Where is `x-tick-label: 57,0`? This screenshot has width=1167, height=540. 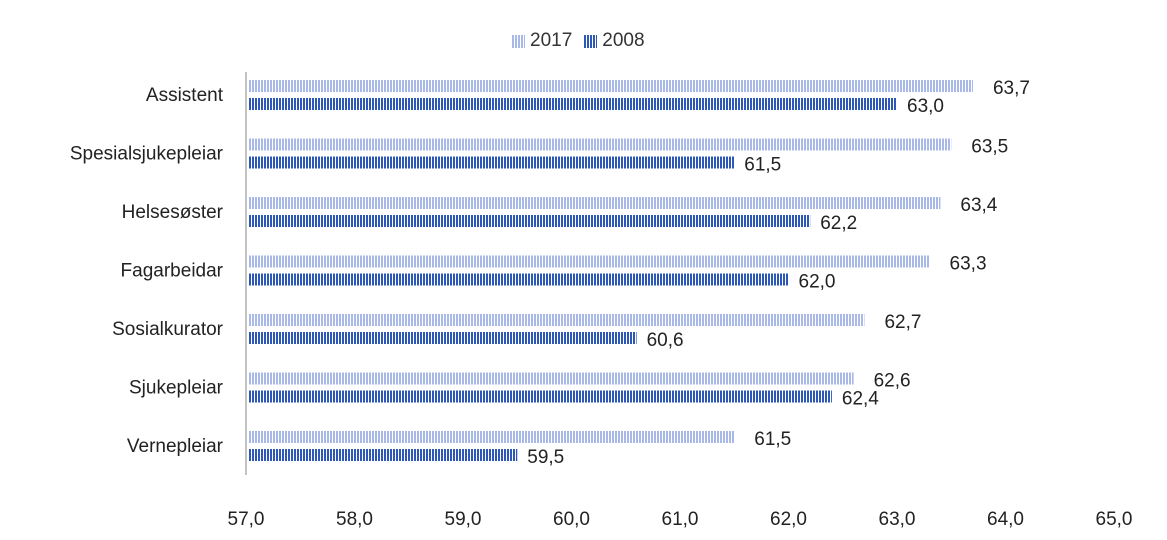 x-tick-label: 57,0 is located at coordinates (246, 519).